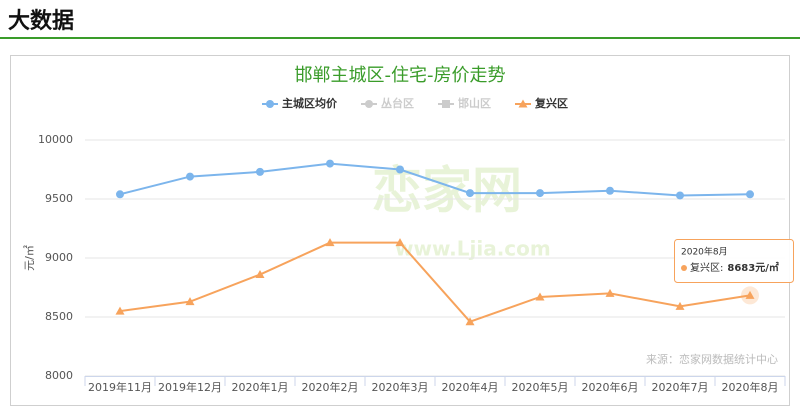 This screenshot has width=800, height=417. What do you see at coordinates (310, 103) in the screenshot?
I see `legend-label: 主城区均价` at bounding box center [310, 103].